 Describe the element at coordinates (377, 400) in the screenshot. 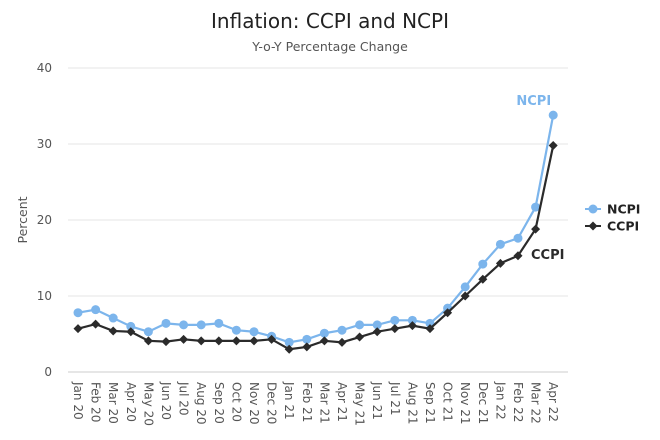

I see `x-tick-label: Jun 21` at that location.